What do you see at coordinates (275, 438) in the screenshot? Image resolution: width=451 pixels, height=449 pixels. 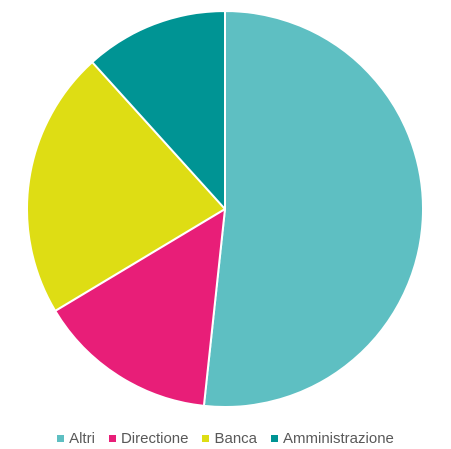 I see `legend-swatch-amministrazione` at bounding box center [275, 438].